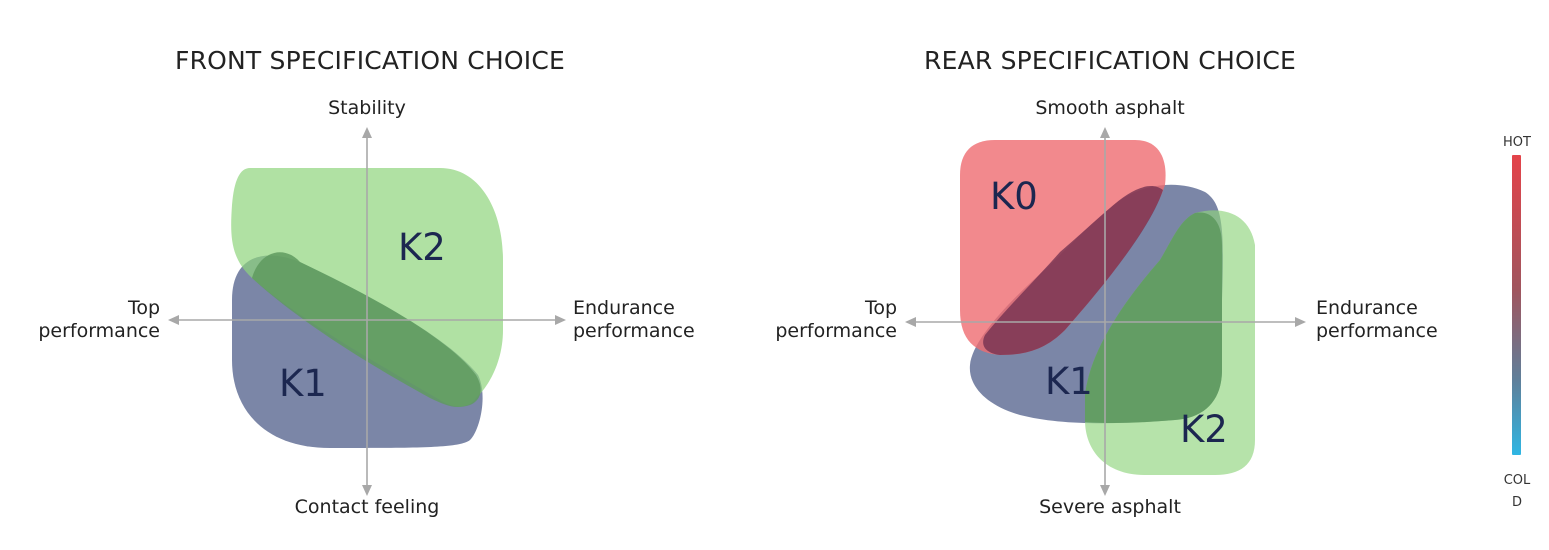 The image size is (1549, 550). Describe the element at coordinates (880, 308) in the screenshot. I see `rear-axis-left-line1: Top` at that location.